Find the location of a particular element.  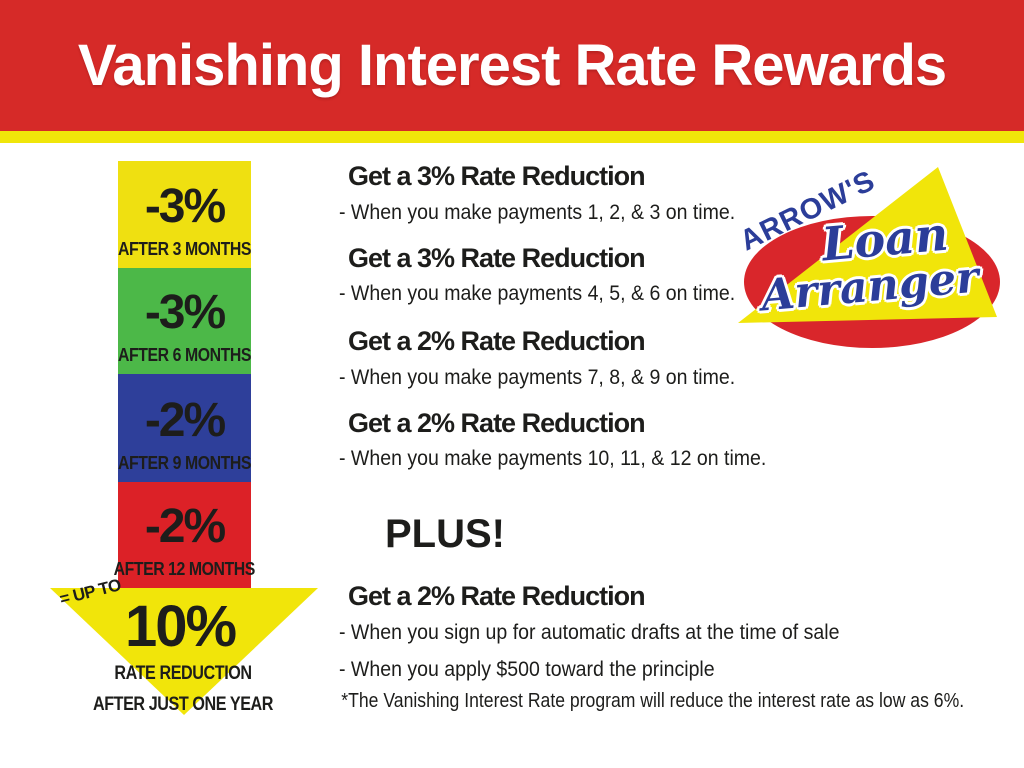

page-title: Vanishing Interest Rate Rewards is located at coordinates (512, 65).